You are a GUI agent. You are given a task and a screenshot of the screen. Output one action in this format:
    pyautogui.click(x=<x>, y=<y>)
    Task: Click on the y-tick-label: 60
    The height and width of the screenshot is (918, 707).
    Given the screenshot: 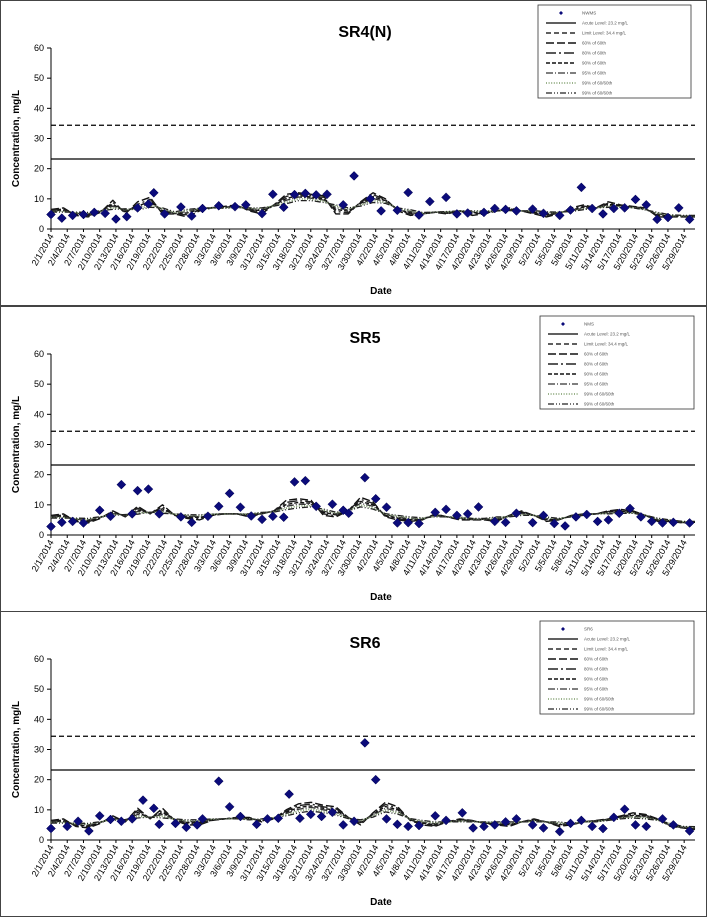 What is the action you would take?
    pyautogui.click(x=39, y=354)
    